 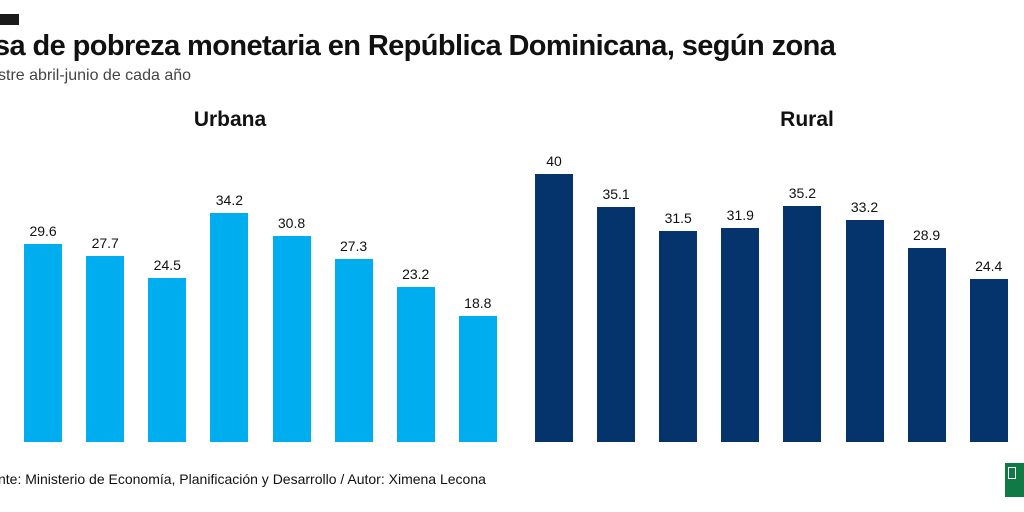 What do you see at coordinates (989, 265) in the screenshot?
I see `data-label-rural-7: 24.4` at bounding box center [989, 265].